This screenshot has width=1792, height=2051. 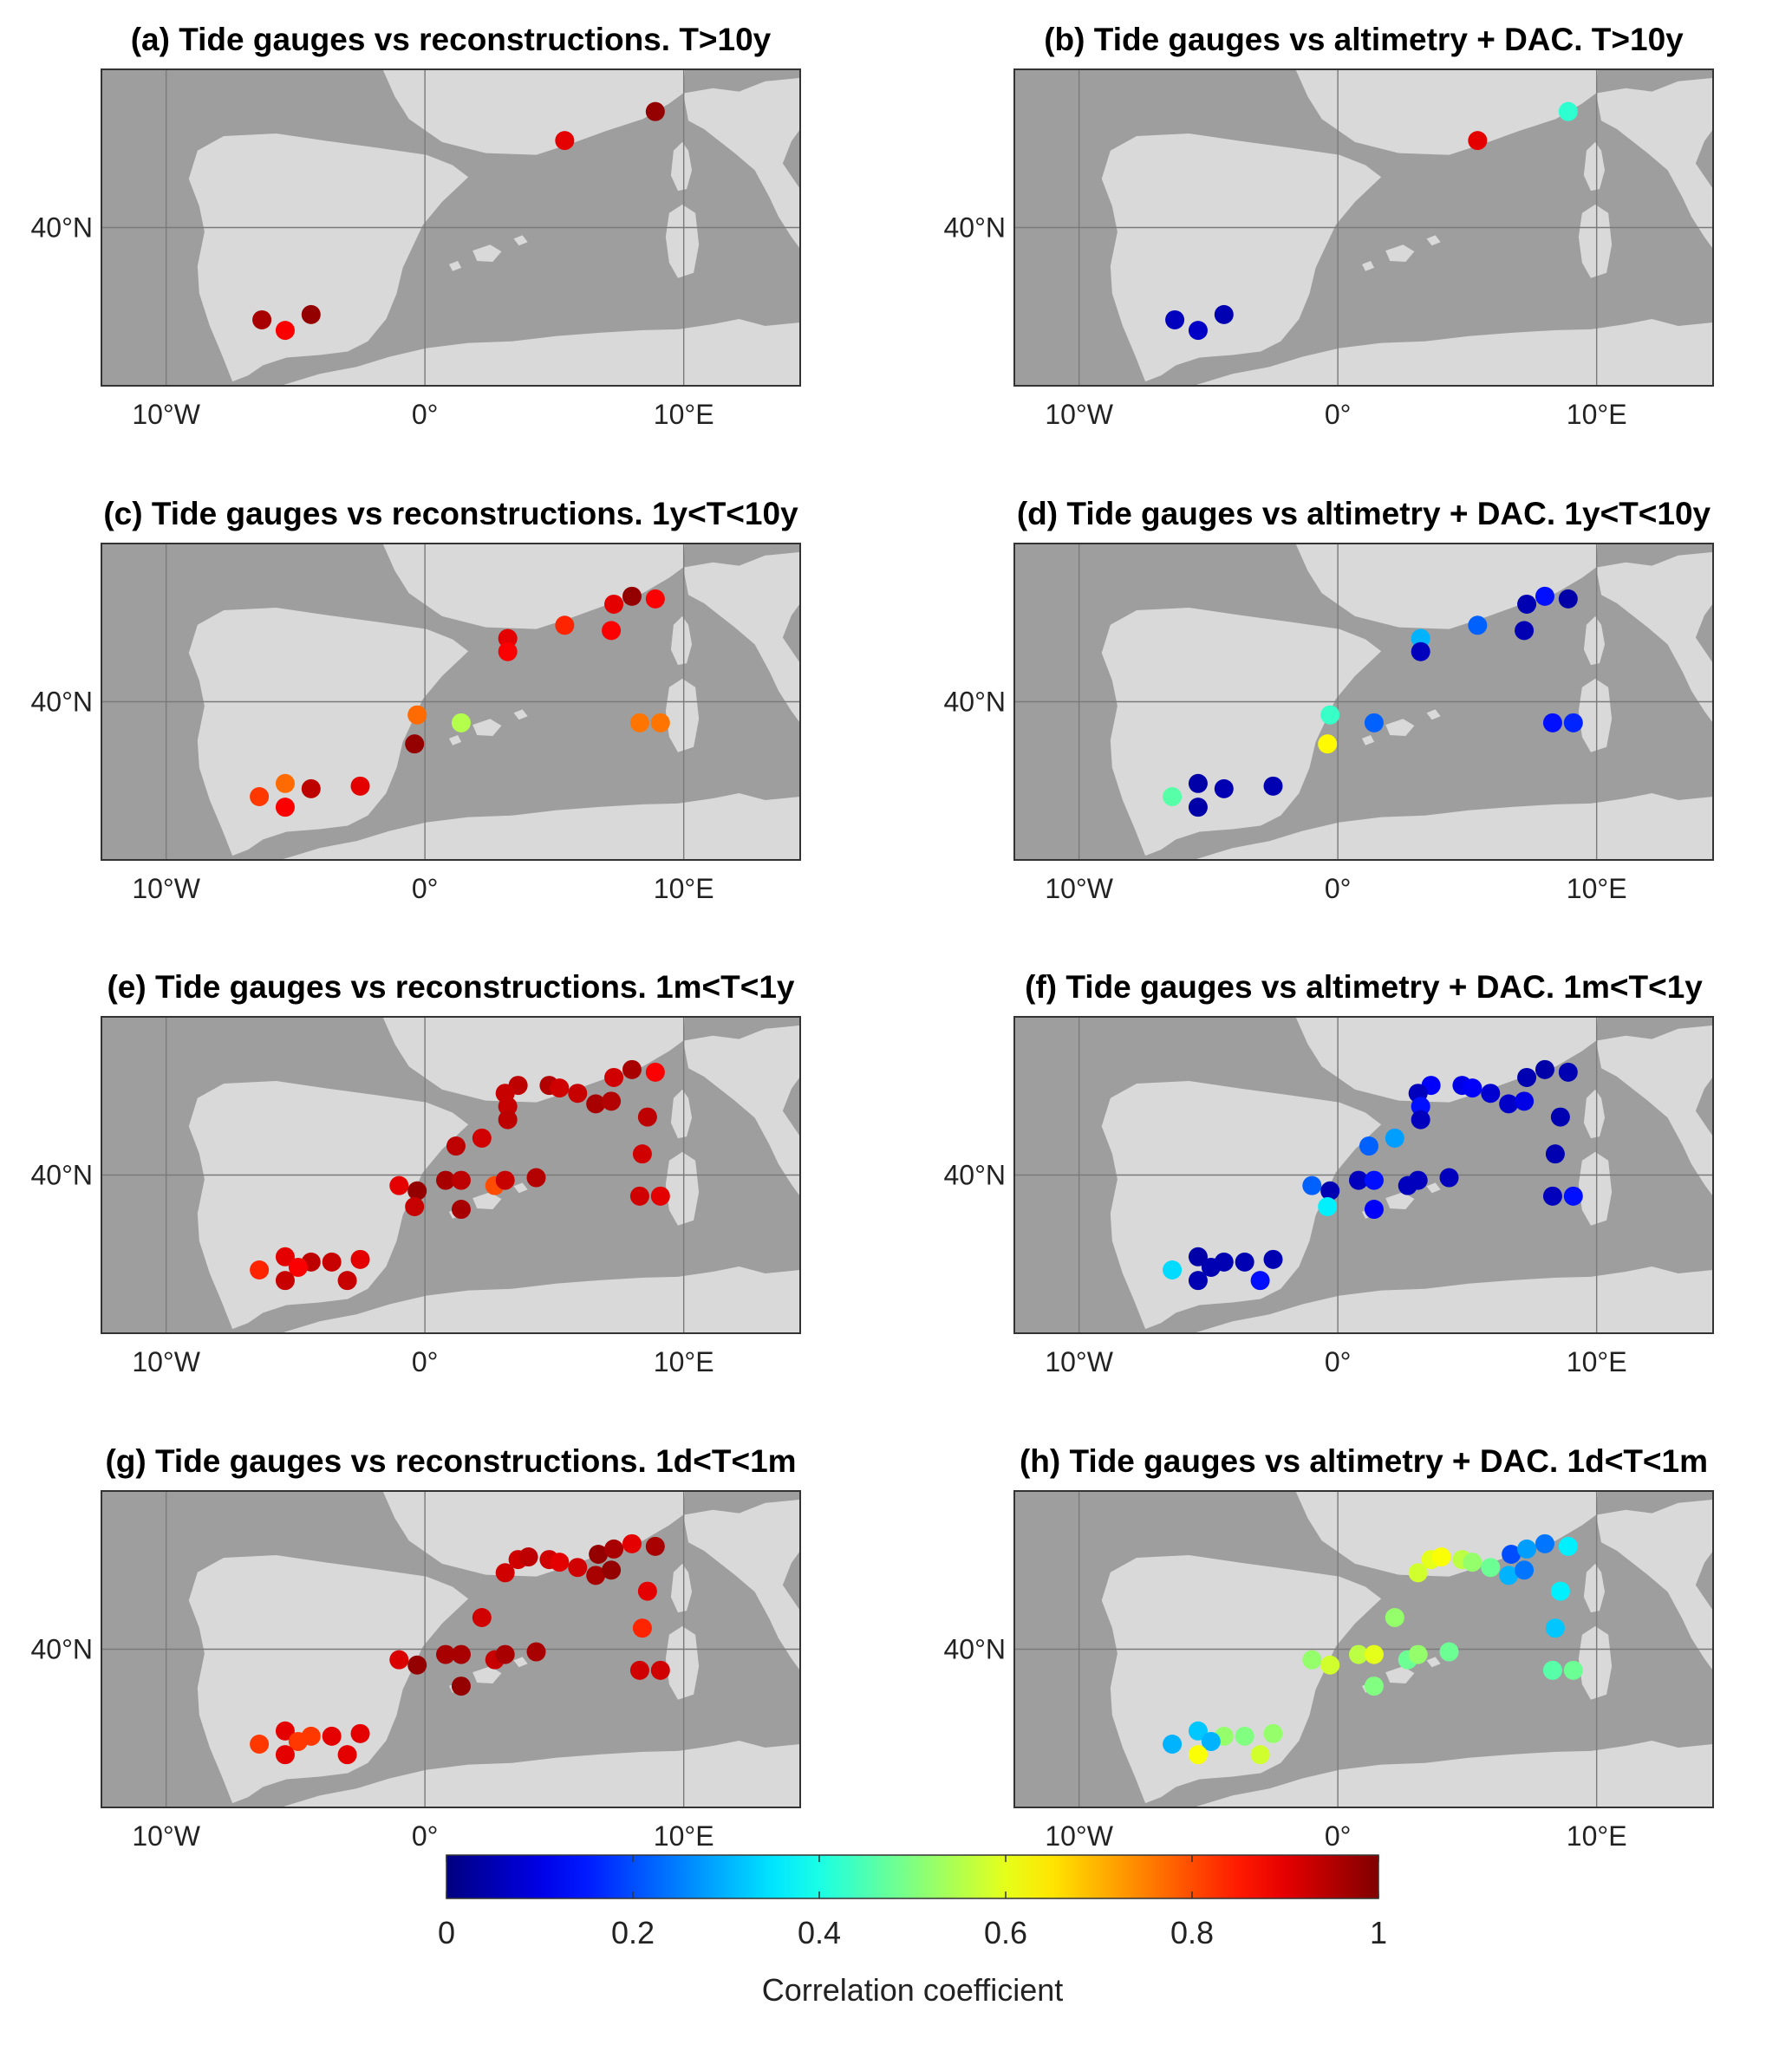 What do you see at coordinates (1005, 1932) in the screenshot?
I see `colorbar-tick-label: 0.6` at bounding box center [1005, 1932].